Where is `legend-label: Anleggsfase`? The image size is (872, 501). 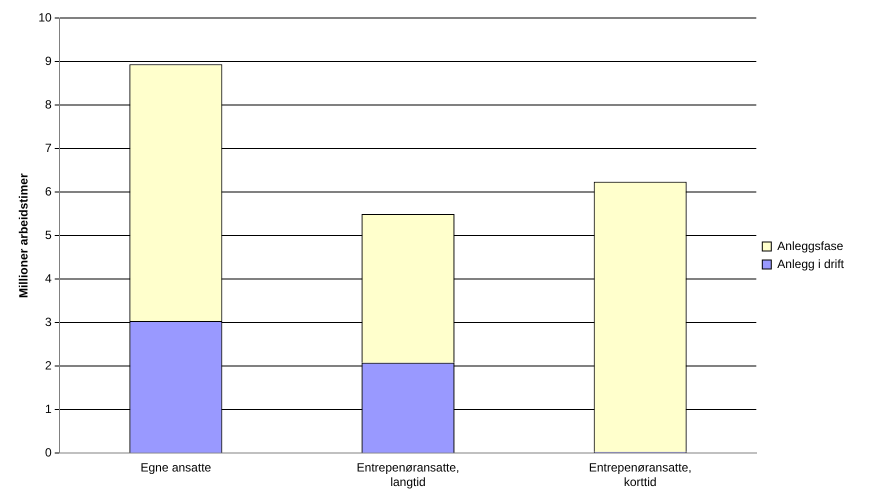
legend-label: Anleggsfase is located at coordinates (810, 245).